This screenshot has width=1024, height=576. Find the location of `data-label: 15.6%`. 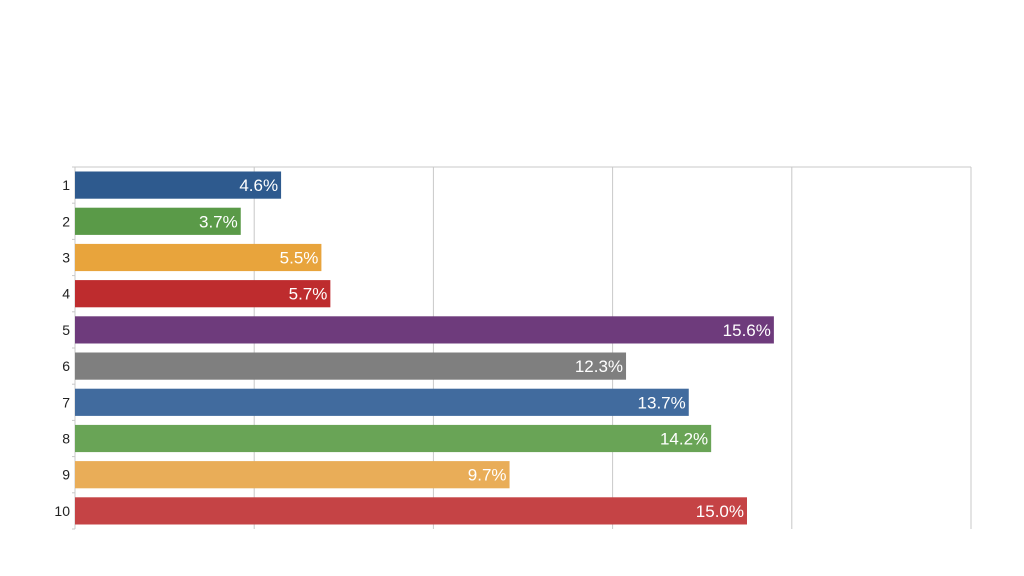

data-label: 15.6% is located at coordinates (747, 330).